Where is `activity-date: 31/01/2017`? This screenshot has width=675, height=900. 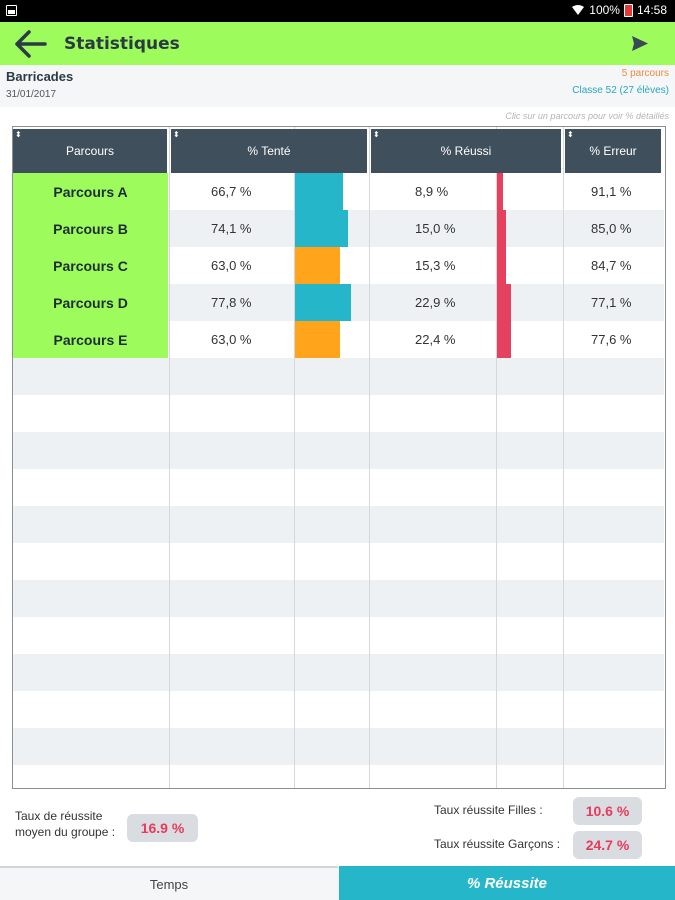
activity-date: 31/01/2017 is located at coordinates (31, 94).